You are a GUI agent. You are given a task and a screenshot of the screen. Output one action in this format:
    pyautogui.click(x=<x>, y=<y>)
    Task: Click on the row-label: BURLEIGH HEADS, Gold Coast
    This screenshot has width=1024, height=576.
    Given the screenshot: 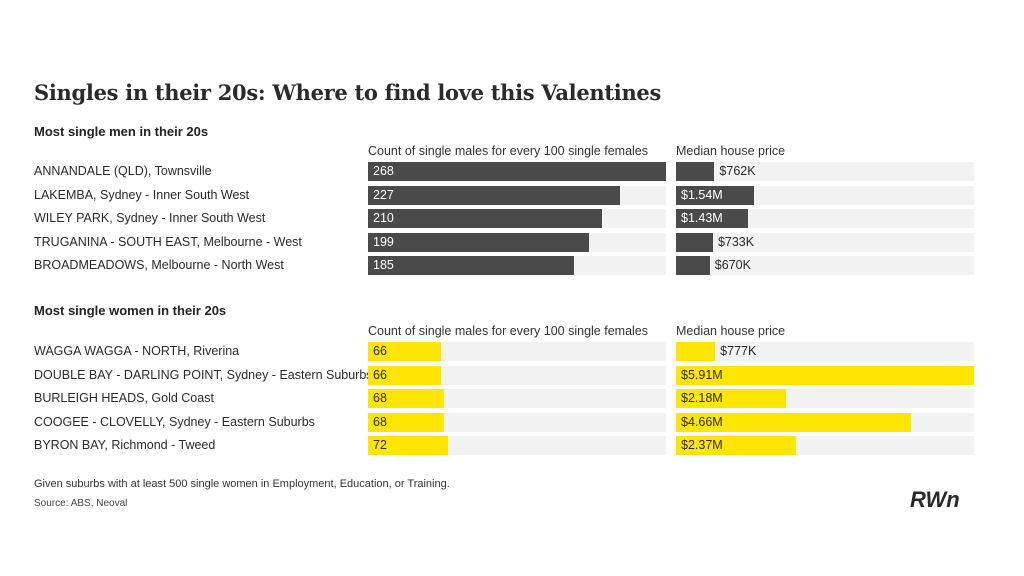 What is the action you would take?
    pyautogui.click(x=124, y=398)
    